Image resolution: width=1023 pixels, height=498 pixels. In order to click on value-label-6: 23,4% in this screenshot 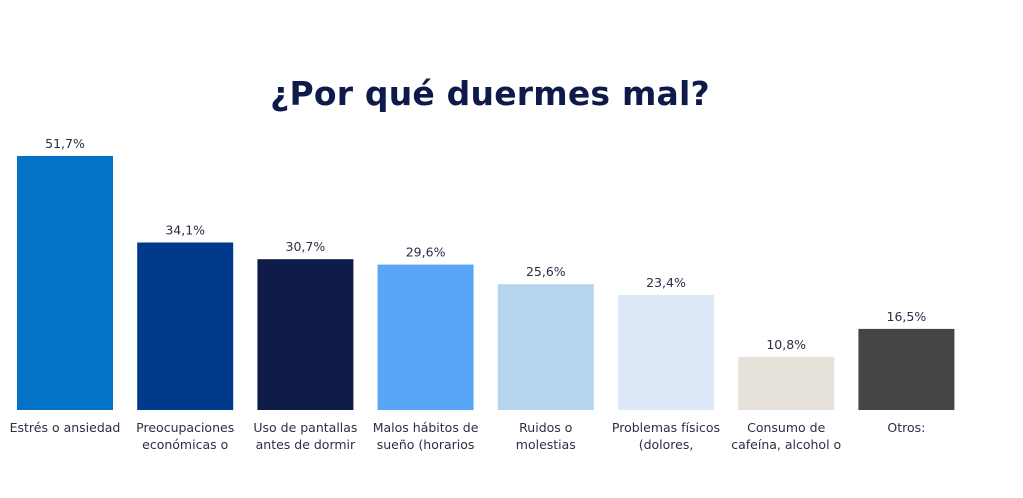, I will do `click(666, 282)`.